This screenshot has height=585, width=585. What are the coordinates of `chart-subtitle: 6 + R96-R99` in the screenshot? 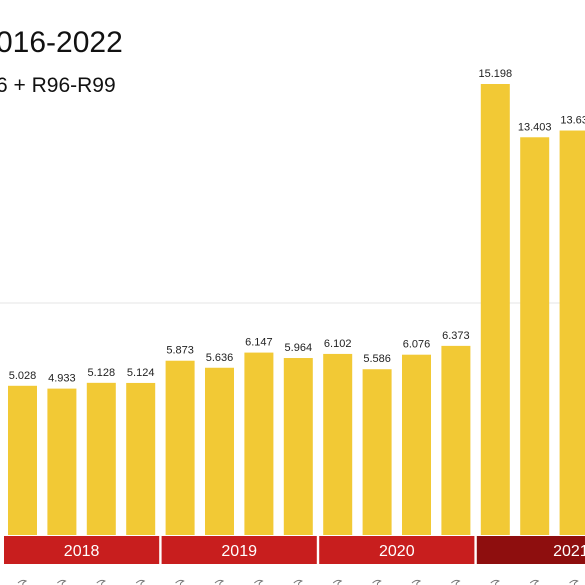 It's located at (58, 85).